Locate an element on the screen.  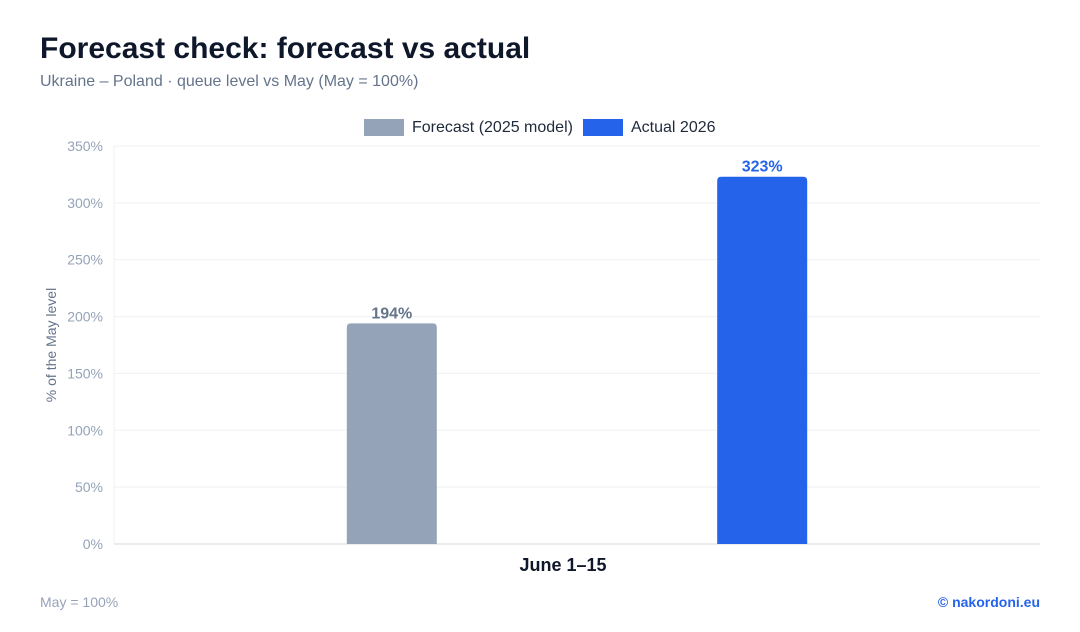
y-axis-label: % of the May level is located at coordinates (51, 345).